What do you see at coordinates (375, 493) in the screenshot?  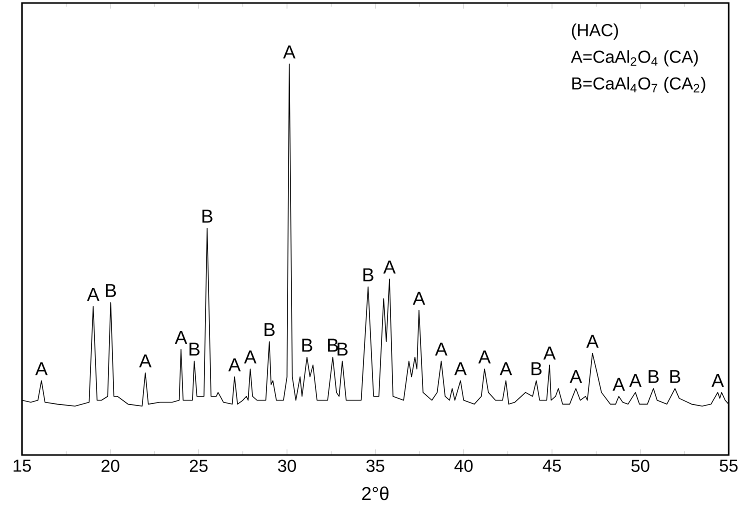 I see `x-axis-title: 2°θ` at bounding box center [375, 493].